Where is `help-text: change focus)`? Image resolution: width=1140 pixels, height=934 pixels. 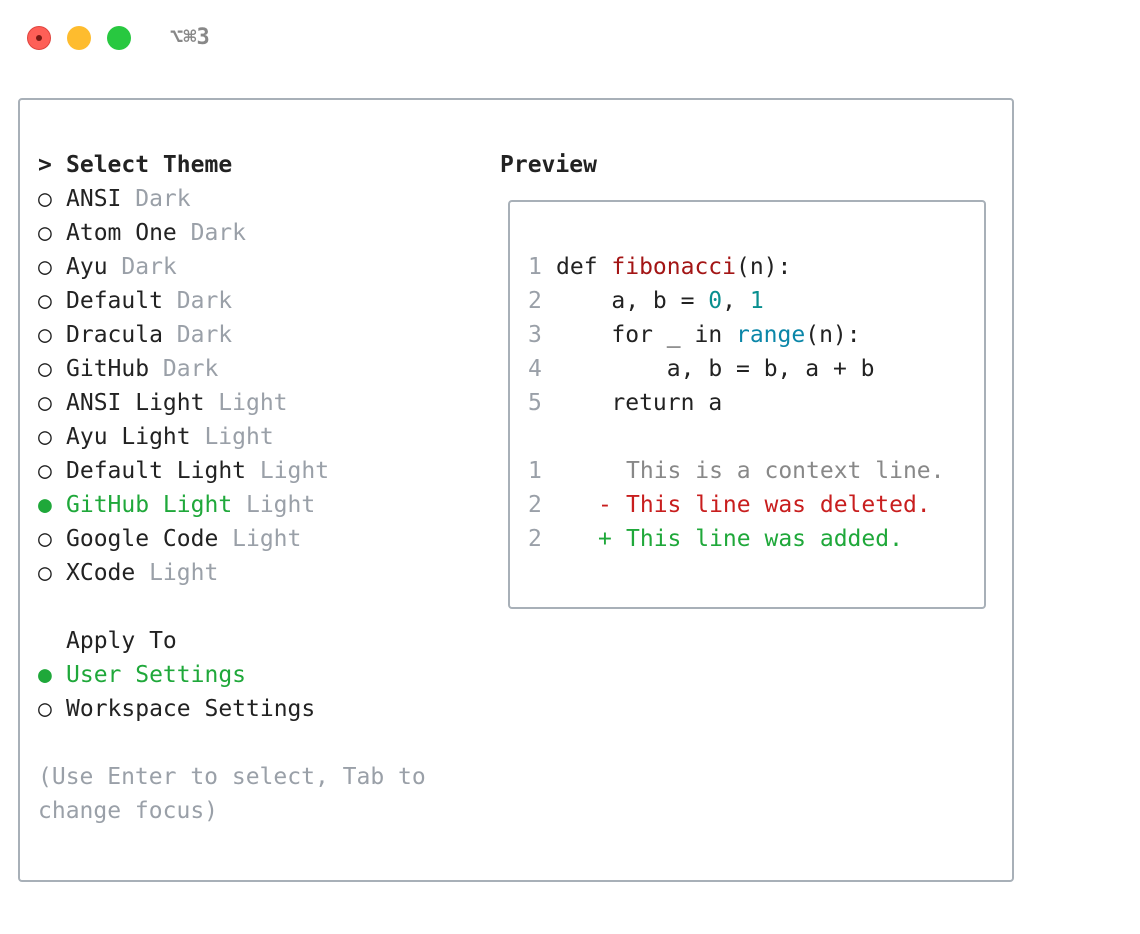 help-text: change focus) is located at coordinates (128, 811).